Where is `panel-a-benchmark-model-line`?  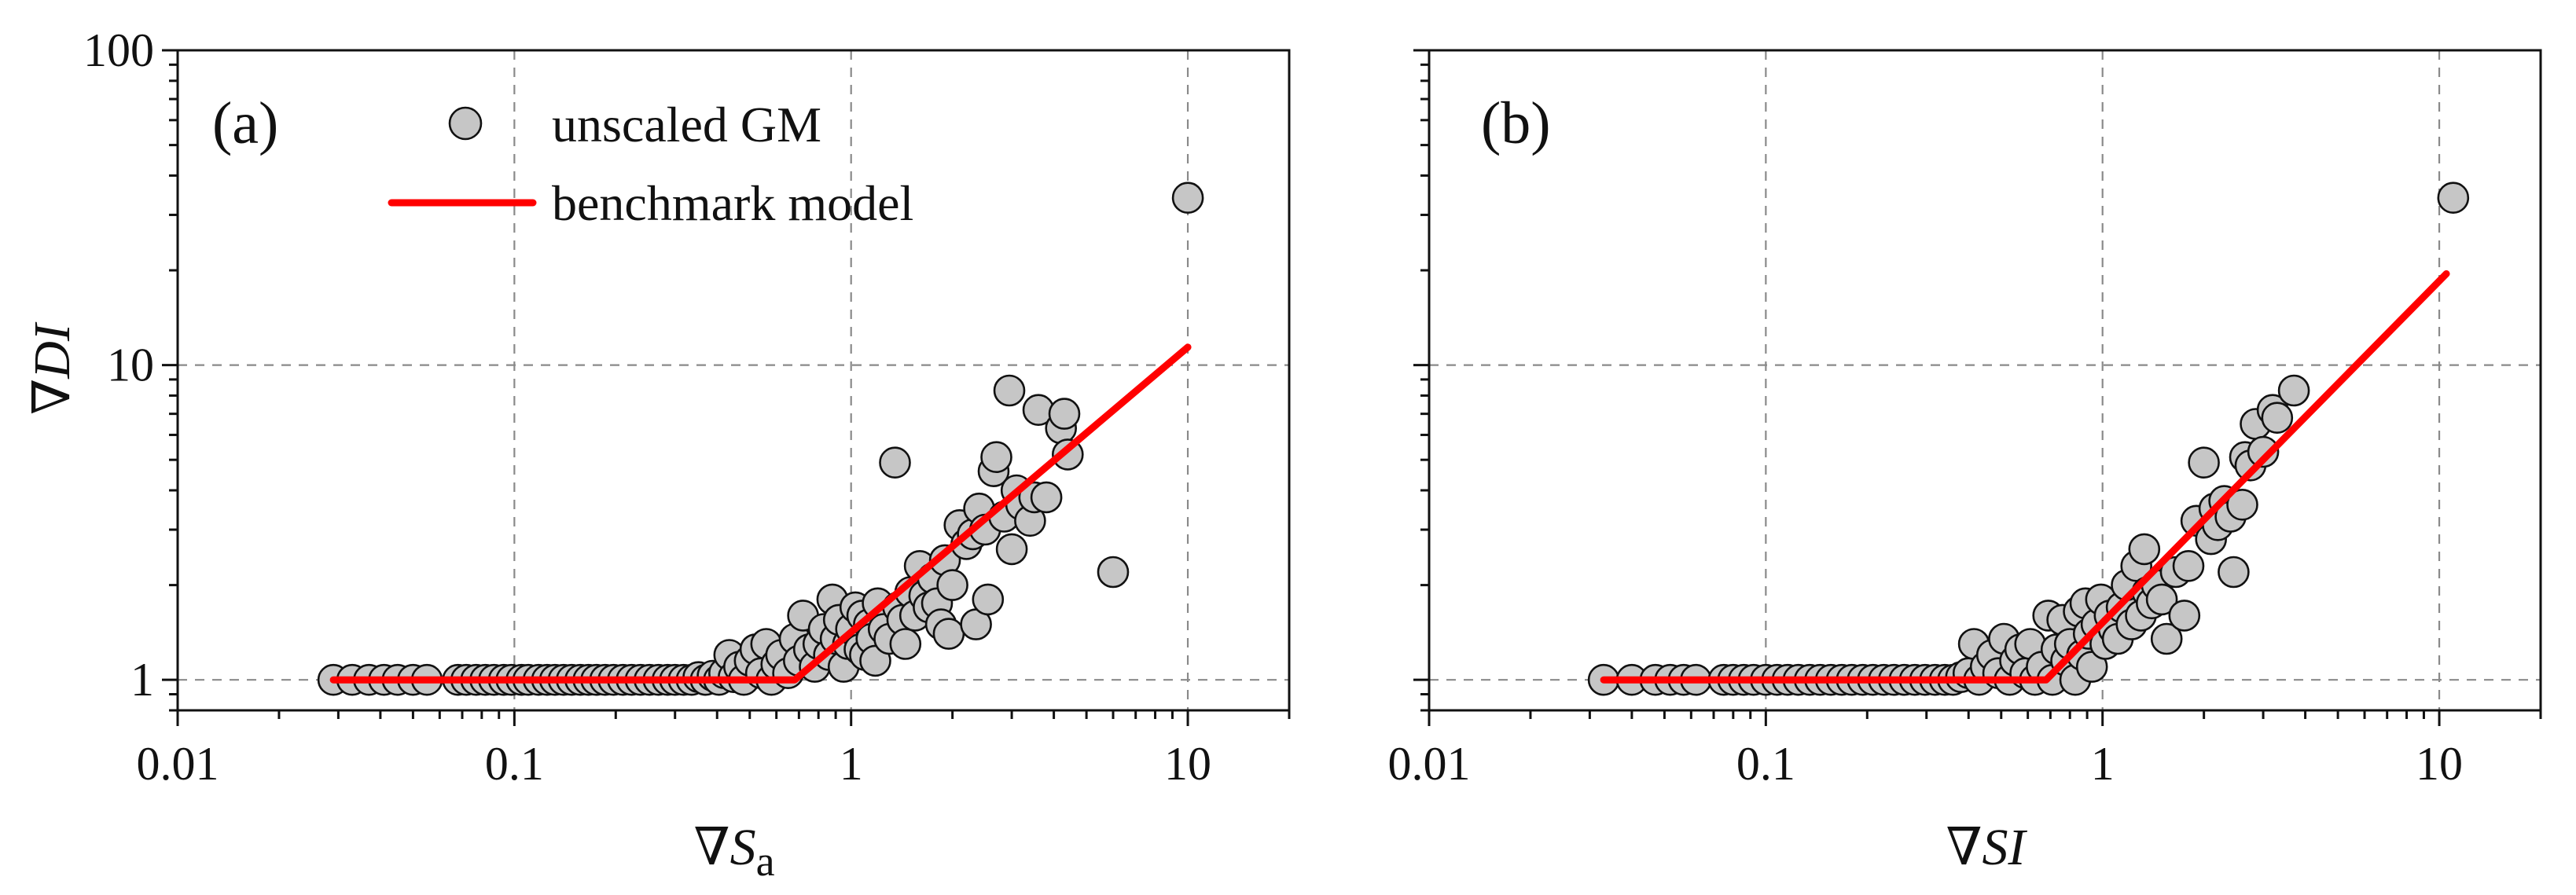
panel-a-benchmark-model-line is located at coordinates (760, 513).